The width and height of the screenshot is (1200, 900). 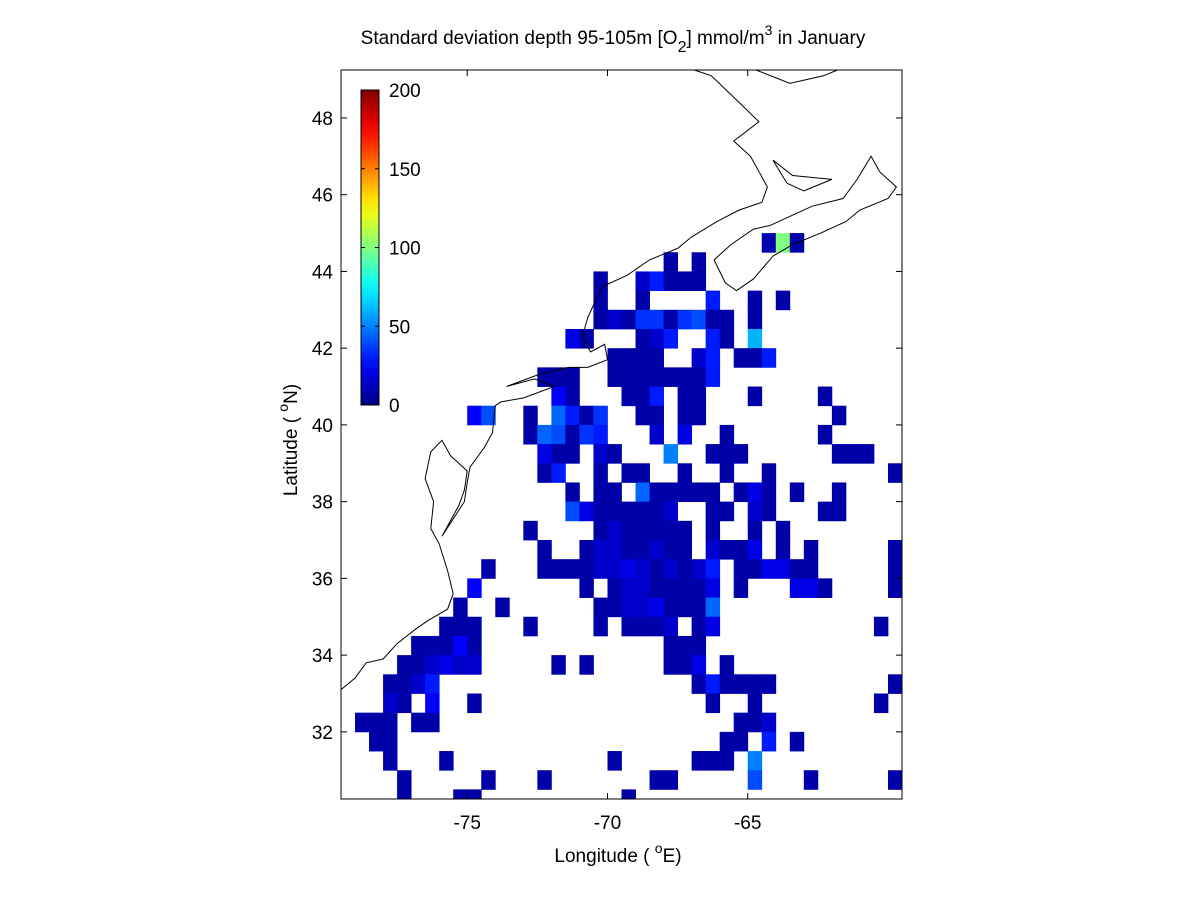 I want to click on x-tick-label: -70, so click(x=607, y=823).